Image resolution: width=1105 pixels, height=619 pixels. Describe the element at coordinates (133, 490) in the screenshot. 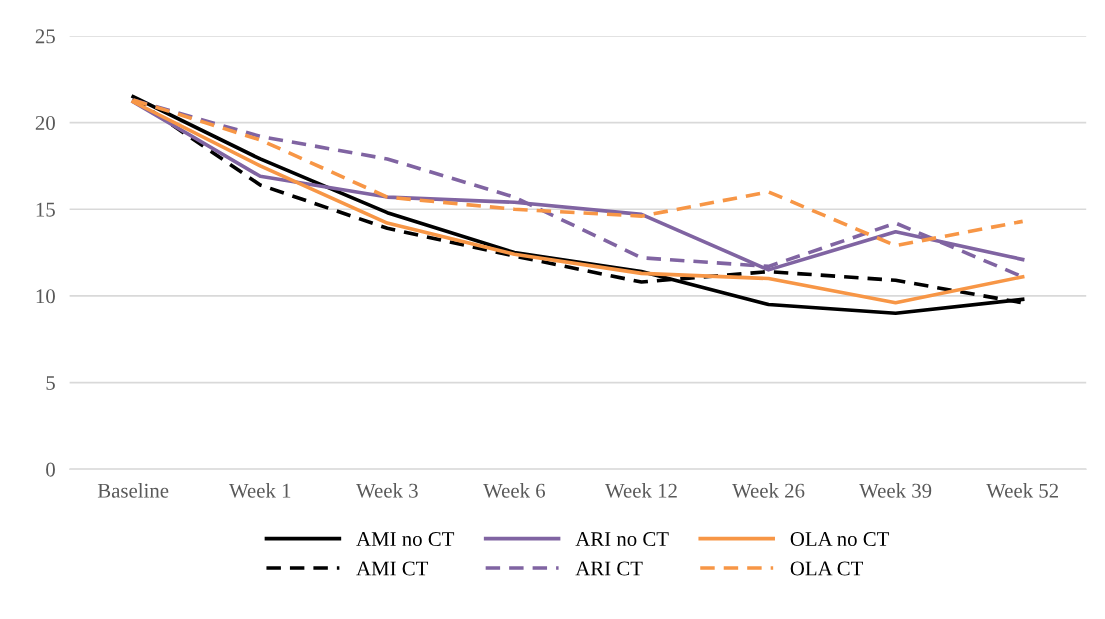

I see `x-tick-label: Baseline` at that location.